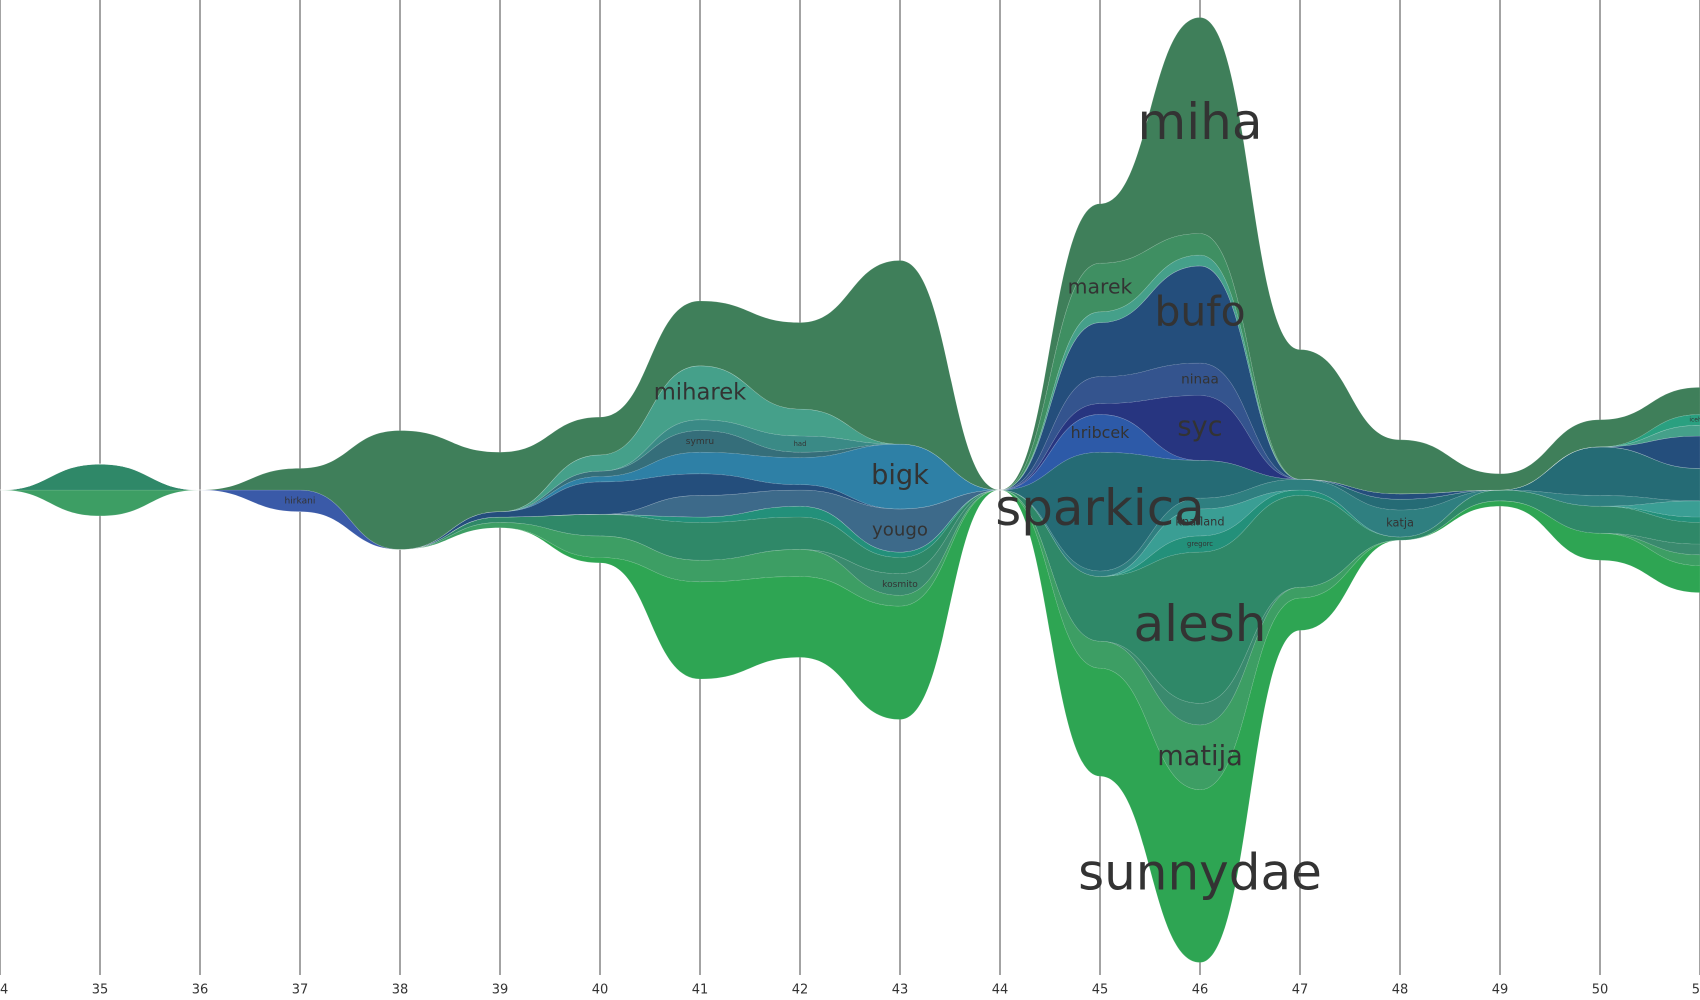  Describe the element at coordinates (100, 990) in the screenshot. I see `x-tick-label: 35` at that location.